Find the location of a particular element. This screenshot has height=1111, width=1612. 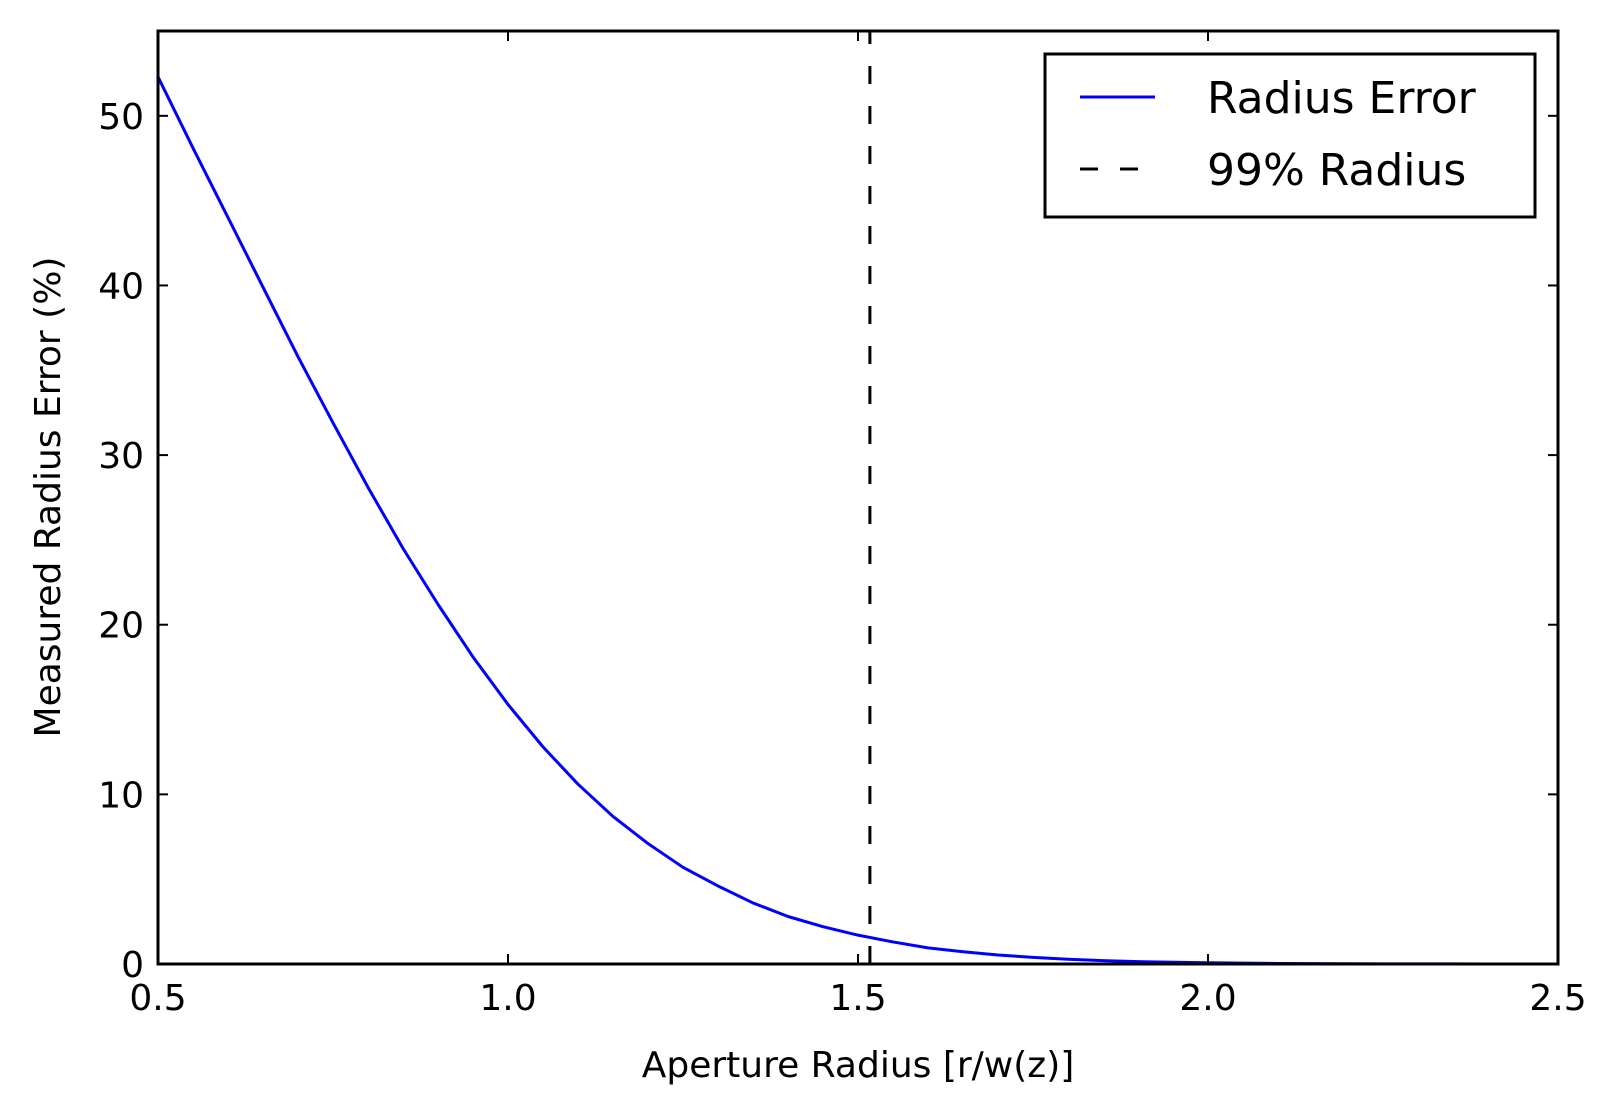

y-tick-label: 20 is located at coordinates (121, 626).